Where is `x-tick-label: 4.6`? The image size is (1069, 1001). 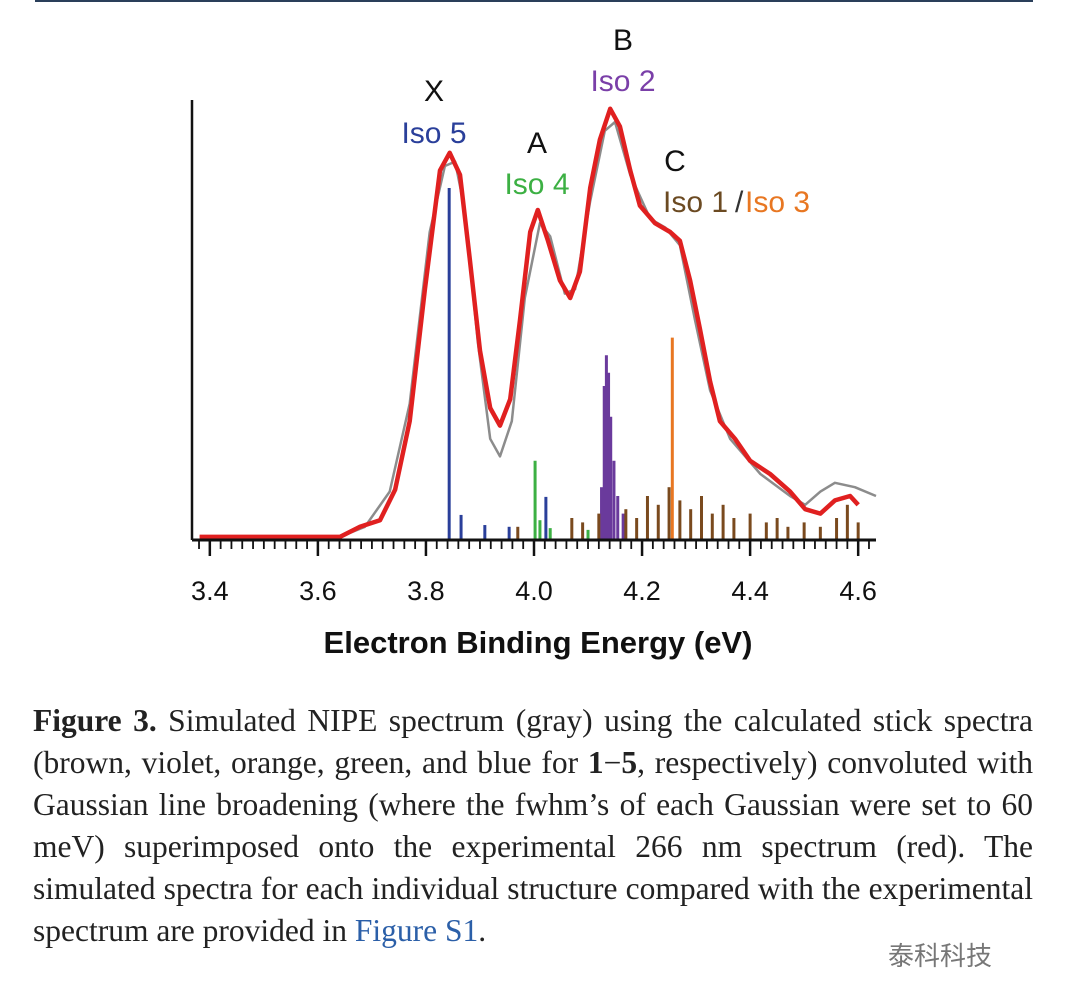
x-tick-label: 4.6 is located at coordinates (858, 591).